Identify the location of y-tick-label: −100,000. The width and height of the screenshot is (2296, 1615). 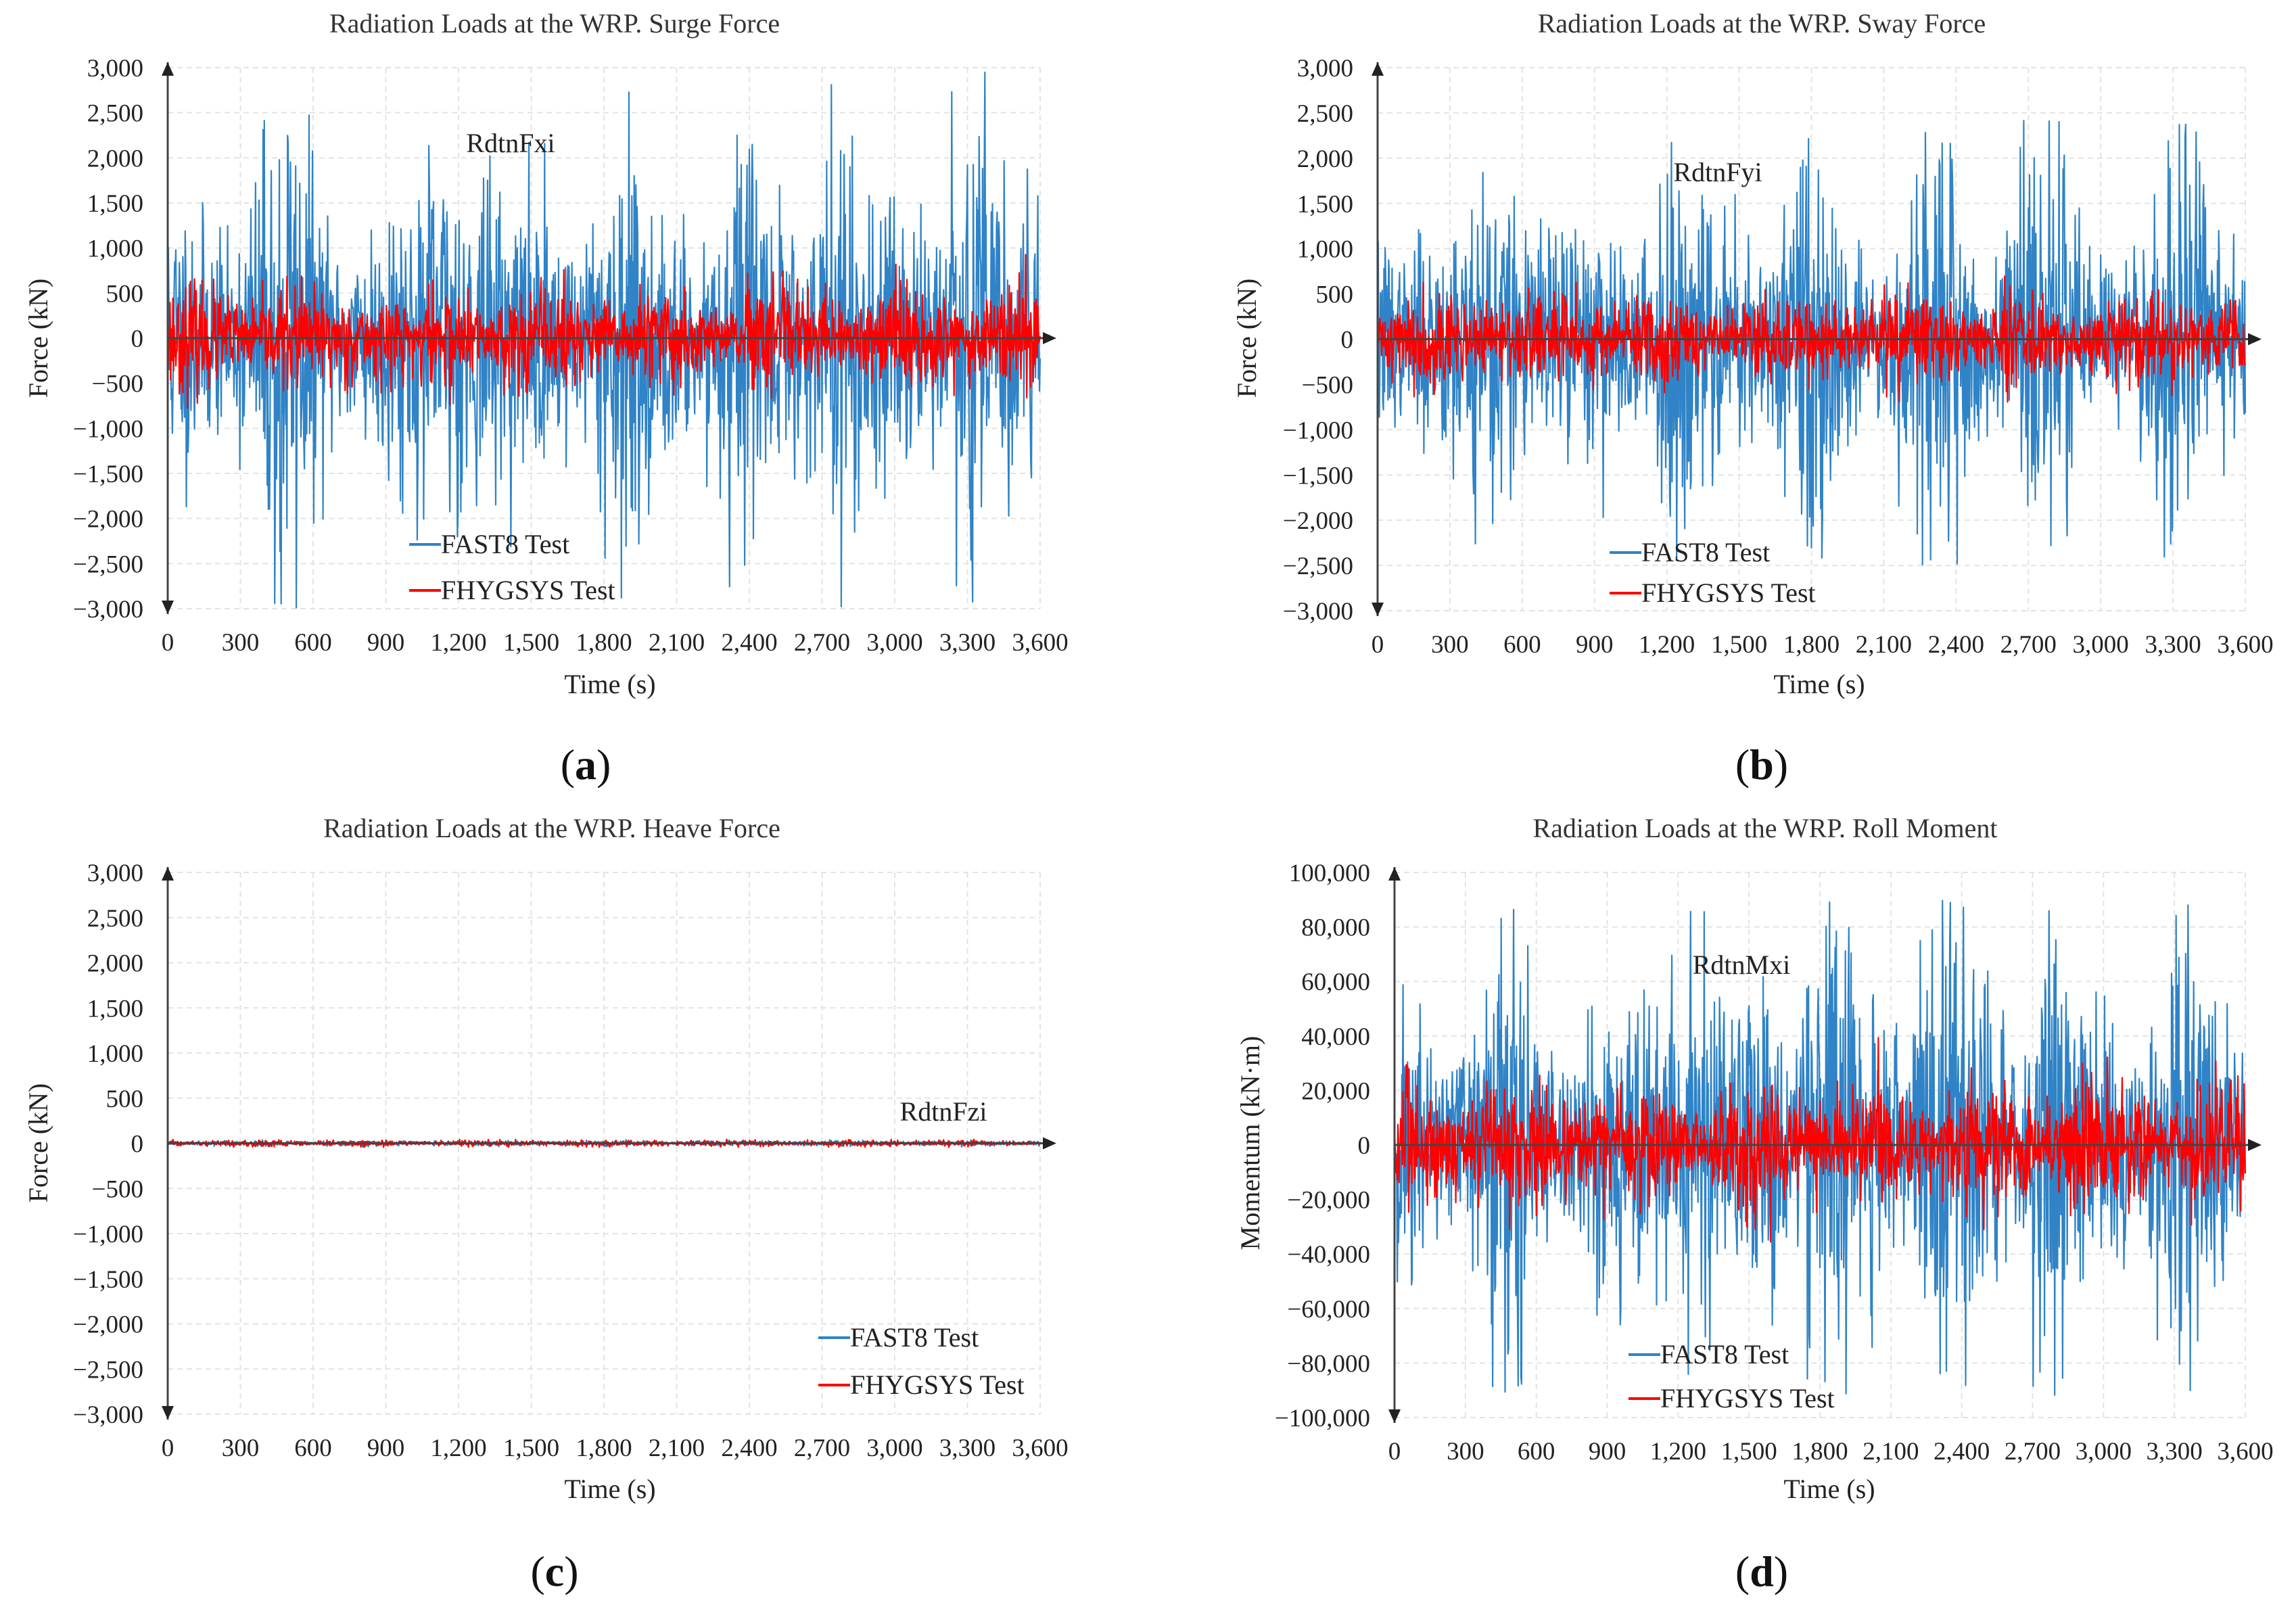
(1322, 1419).